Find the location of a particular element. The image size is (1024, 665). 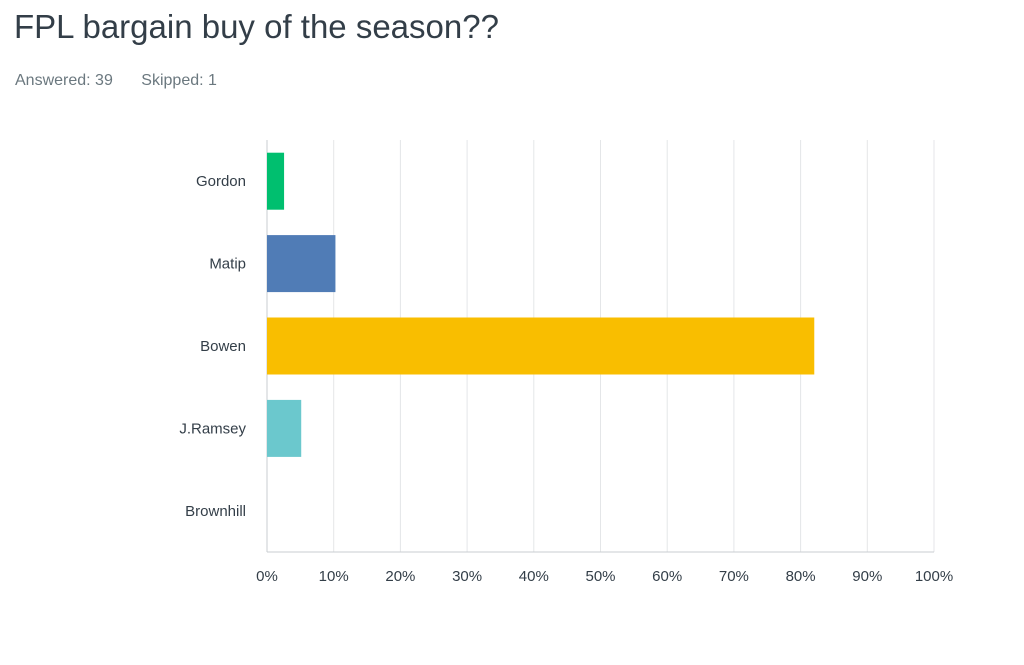

x-tick-label: 50% is located at coordinates (600, 576).